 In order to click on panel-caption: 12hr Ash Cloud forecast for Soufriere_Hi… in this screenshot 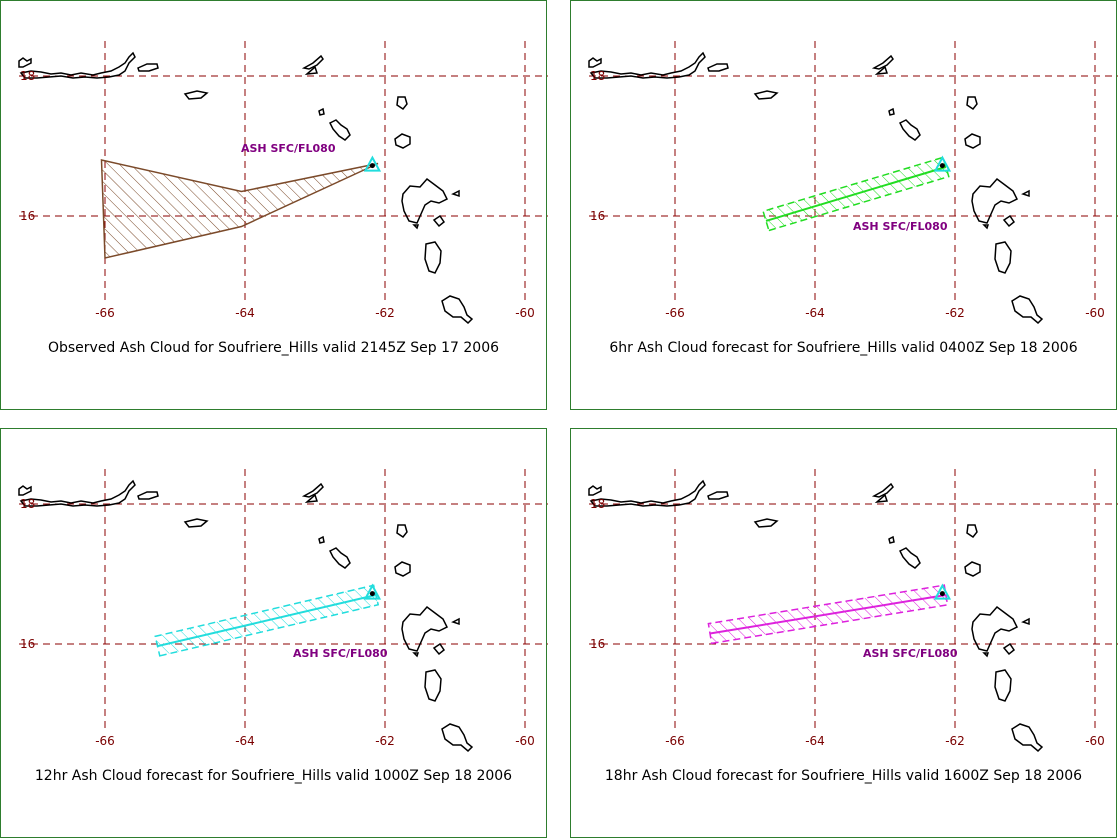, I will do `click(273, 776)`.